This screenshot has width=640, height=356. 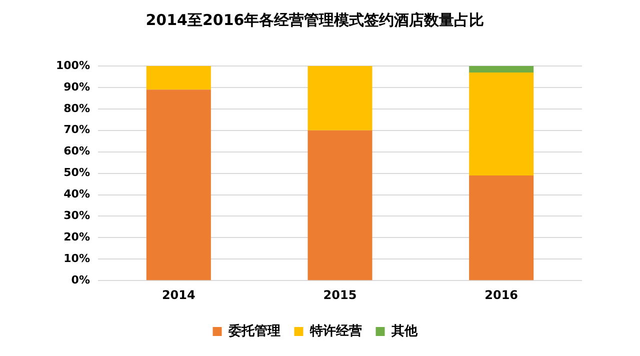 What do you see at coordinates (501, 295) in the screenshot?
I see `x-tick-label: 2016` at bounding box center [501, 295].